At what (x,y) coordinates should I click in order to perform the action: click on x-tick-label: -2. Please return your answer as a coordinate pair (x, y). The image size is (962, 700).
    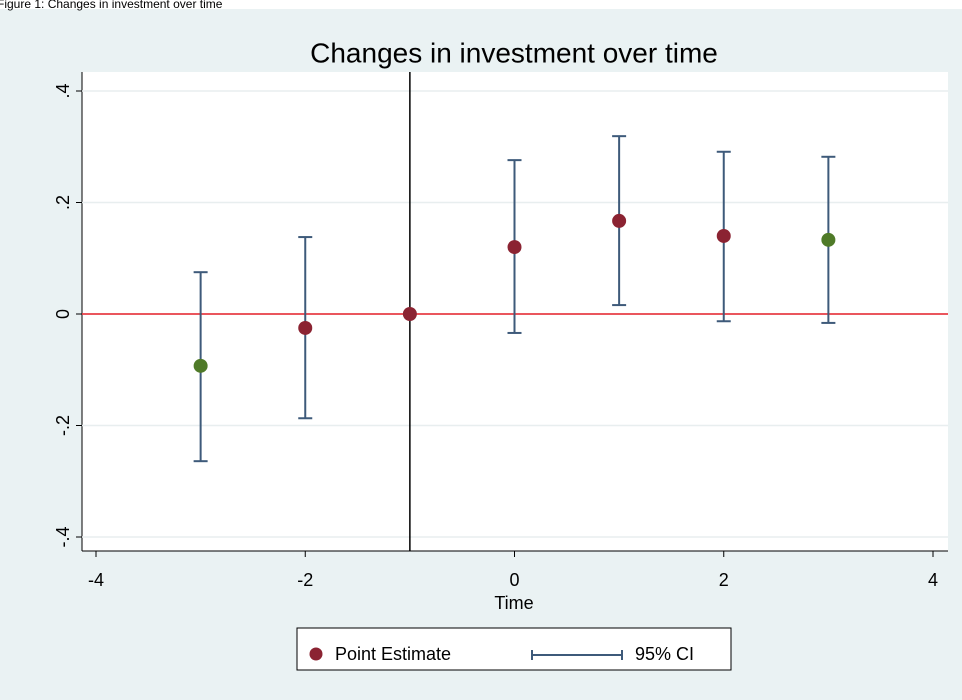
    Looking at the image, I should click on (305, 580).